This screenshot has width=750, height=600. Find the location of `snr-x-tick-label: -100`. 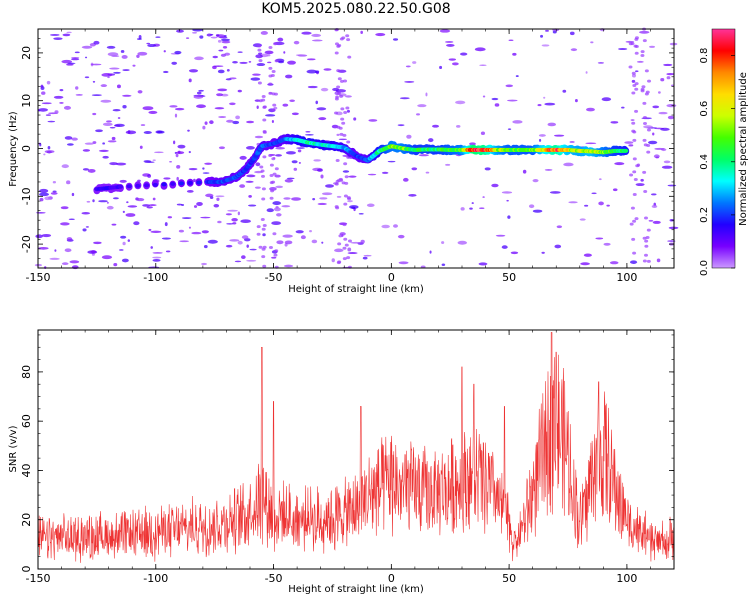

snr-x-tick-label: -100 is located at coordinates (155, 578).